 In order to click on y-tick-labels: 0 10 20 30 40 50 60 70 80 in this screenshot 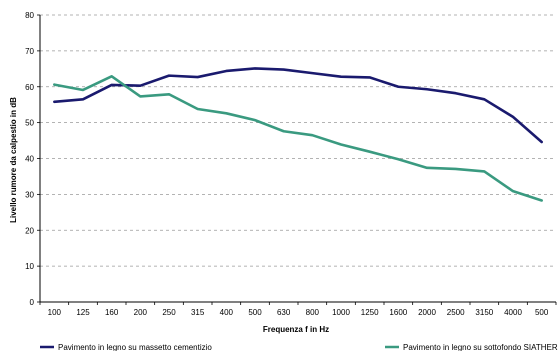, I will do `click(29, 159)`.